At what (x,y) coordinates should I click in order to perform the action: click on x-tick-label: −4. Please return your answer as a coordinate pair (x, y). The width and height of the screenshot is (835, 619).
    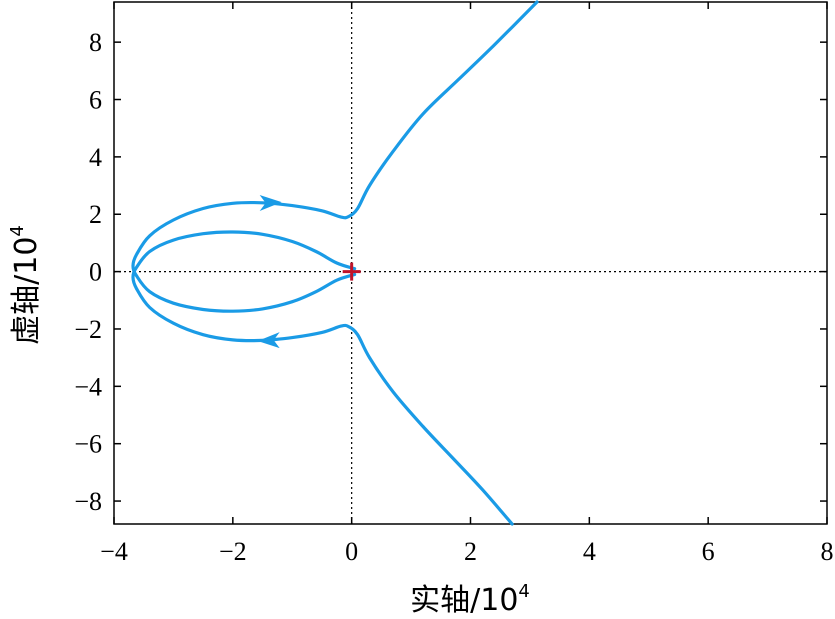
    Looking at the image, I should click on (114, 551).